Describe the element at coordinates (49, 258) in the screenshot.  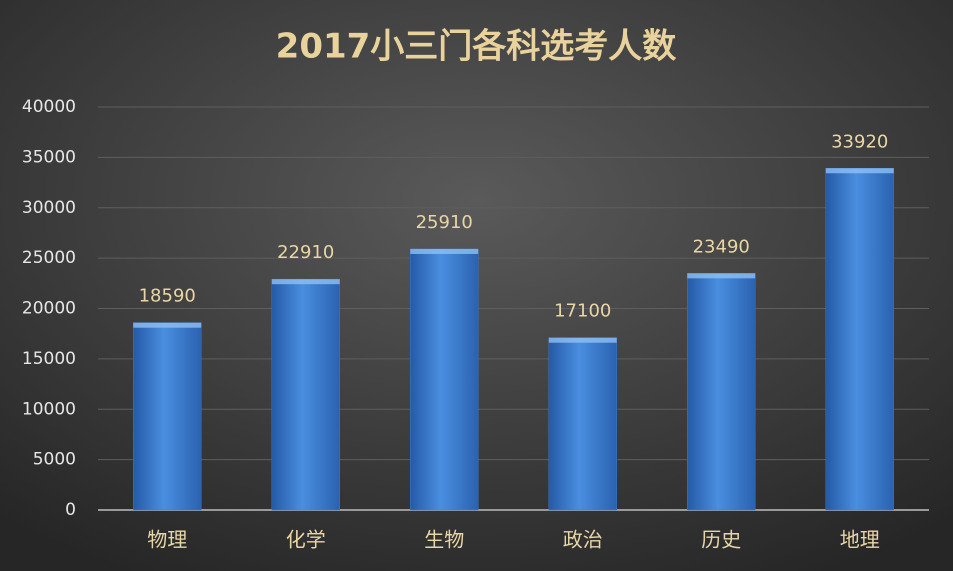
I see `y-tick-label: 25000` at that location.